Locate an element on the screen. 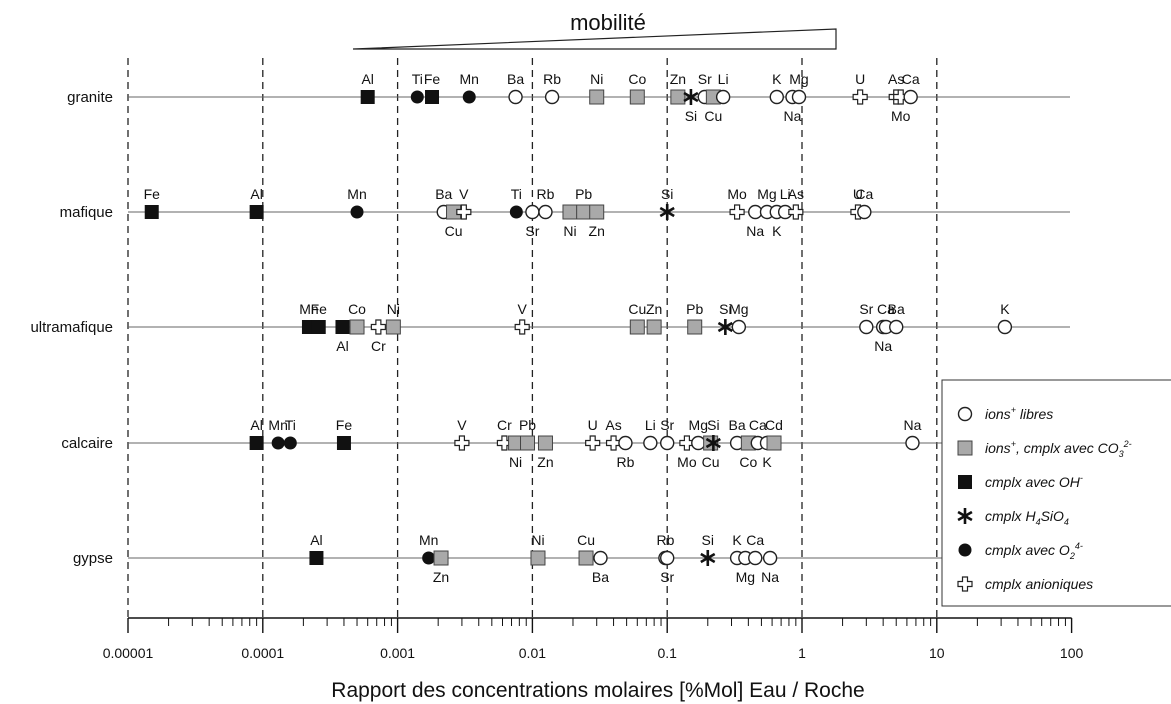 This screenshot has width=1171, height=704. legend-entry: cmplx H4SiO4 is located at coordinates (1013, 517).